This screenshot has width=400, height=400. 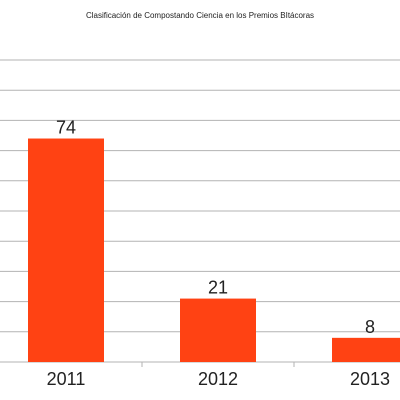 What do you see at coordinates (366, 349) in the screenshot?
I see `bar-2013` at bounding box center [366, 349].